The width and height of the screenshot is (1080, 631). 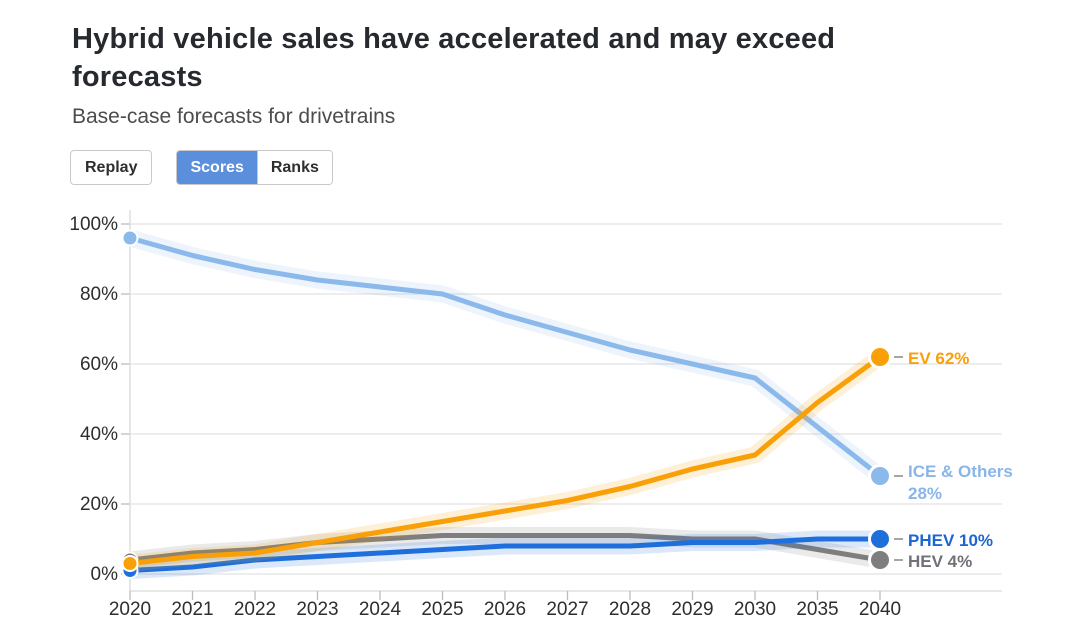 I want to click on x-axis-label: 2025, so click(x=442, y=609).